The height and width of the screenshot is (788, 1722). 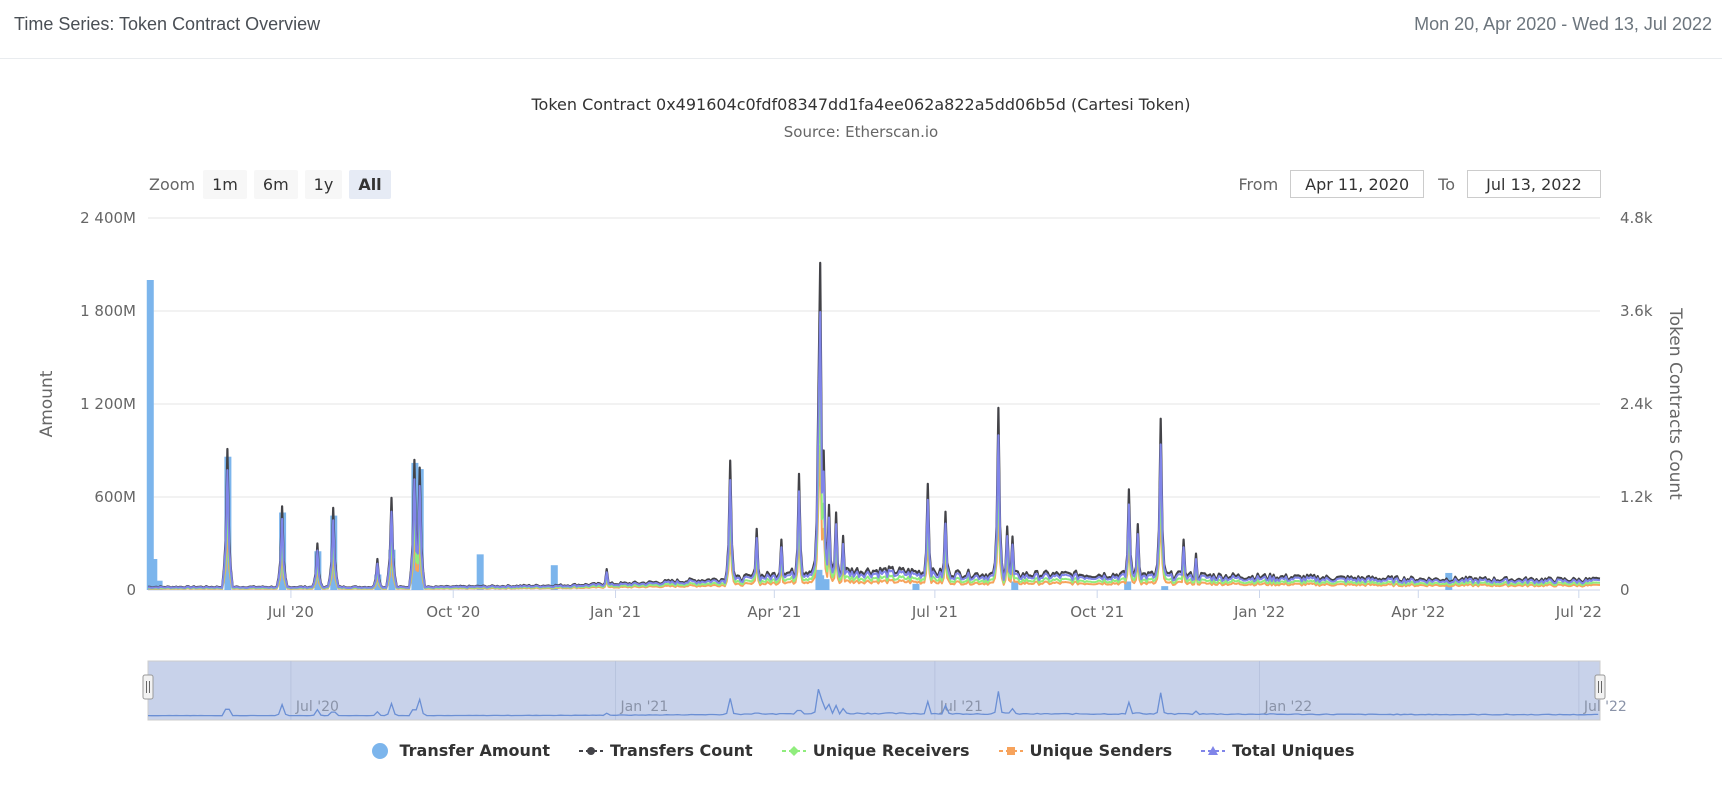 I want to click on zoom-selector: Zoom 1m 6m 1y All, so click(x=273, y=184).